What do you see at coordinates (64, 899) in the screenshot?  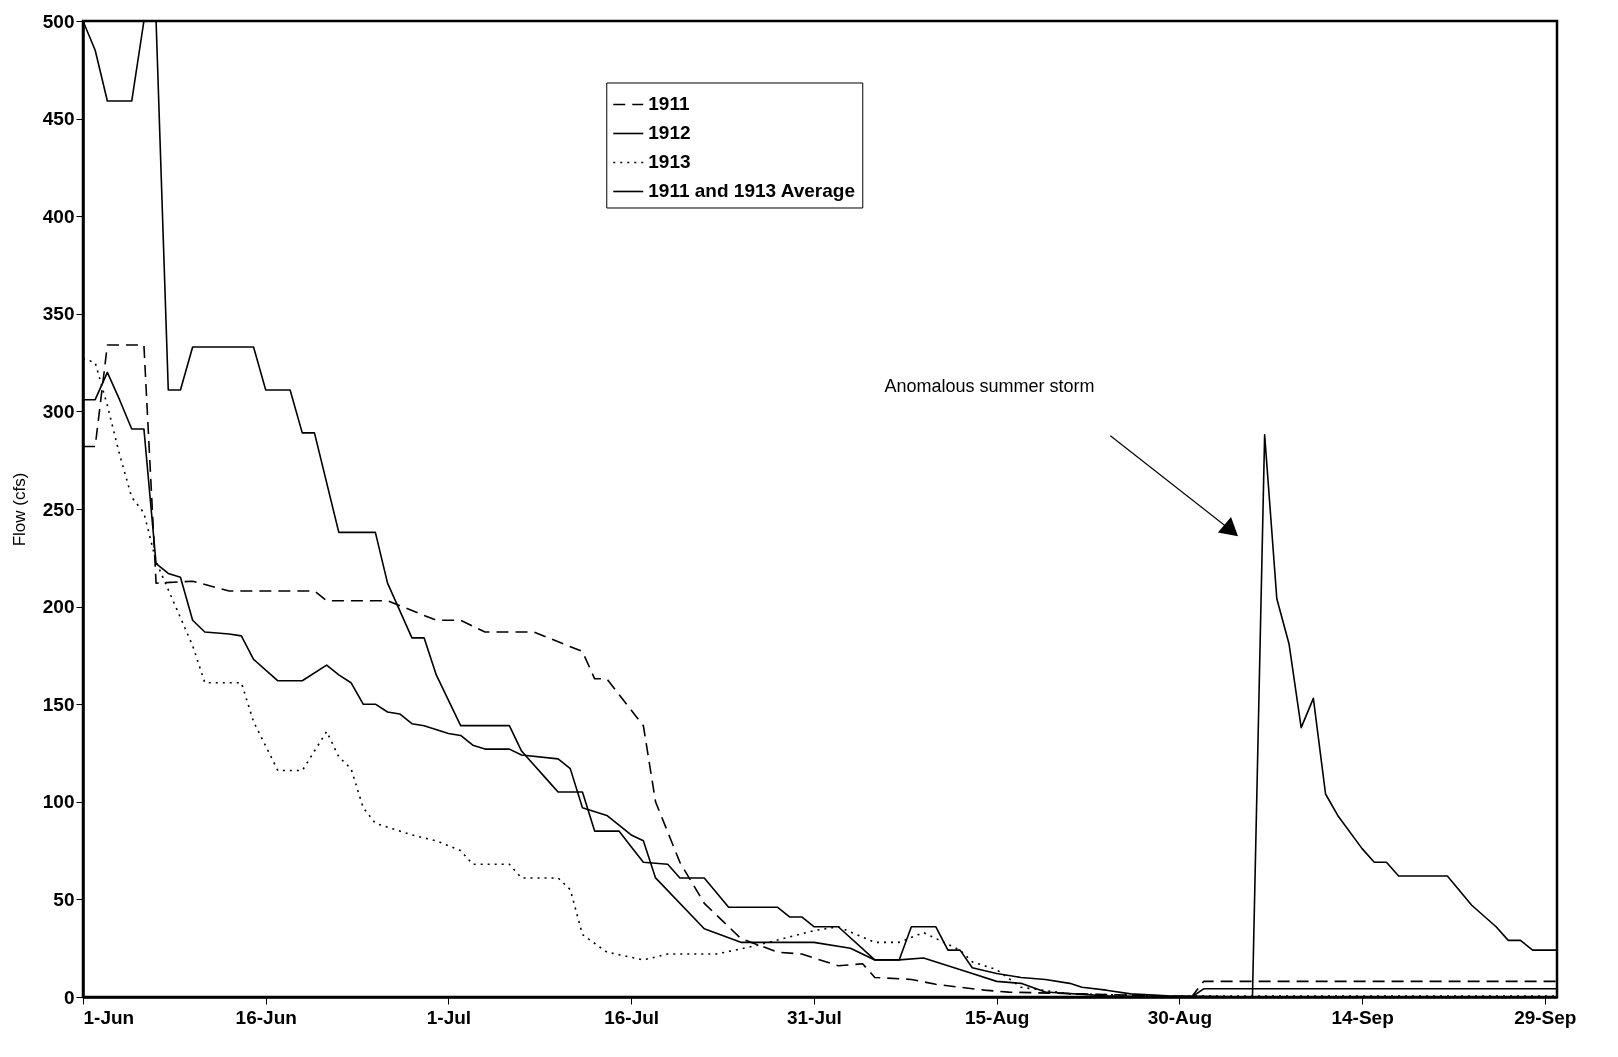 I see `y-tick-label: 50` at bounding box center [64, 899].